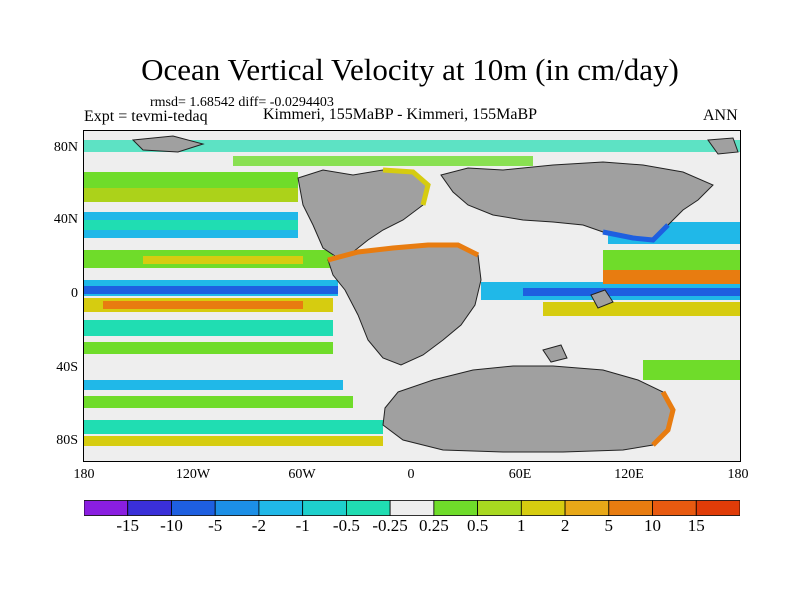 This screenshot has width=800, height=600. Describe the element at coordinates (302, 525) in the screenshot. I see `colorbar-label: -1` at that location.